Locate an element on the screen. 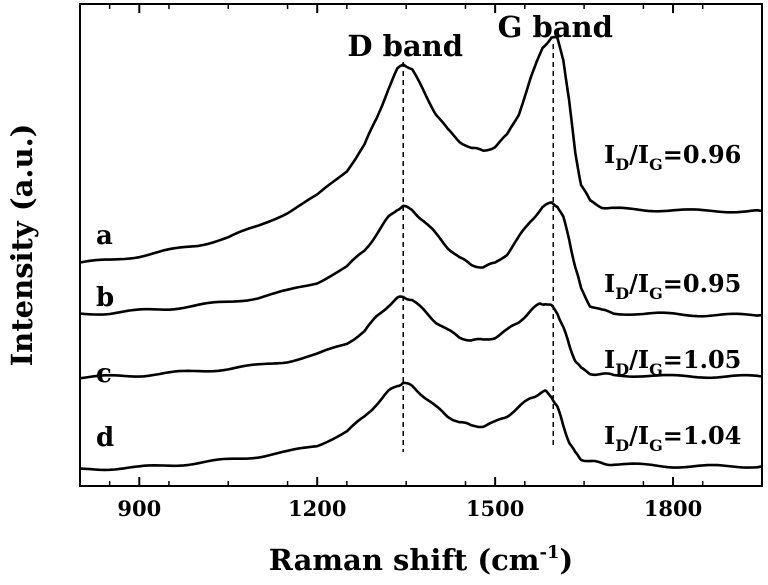  x-tick-label: 1500 is located at coordinates (495, 508).